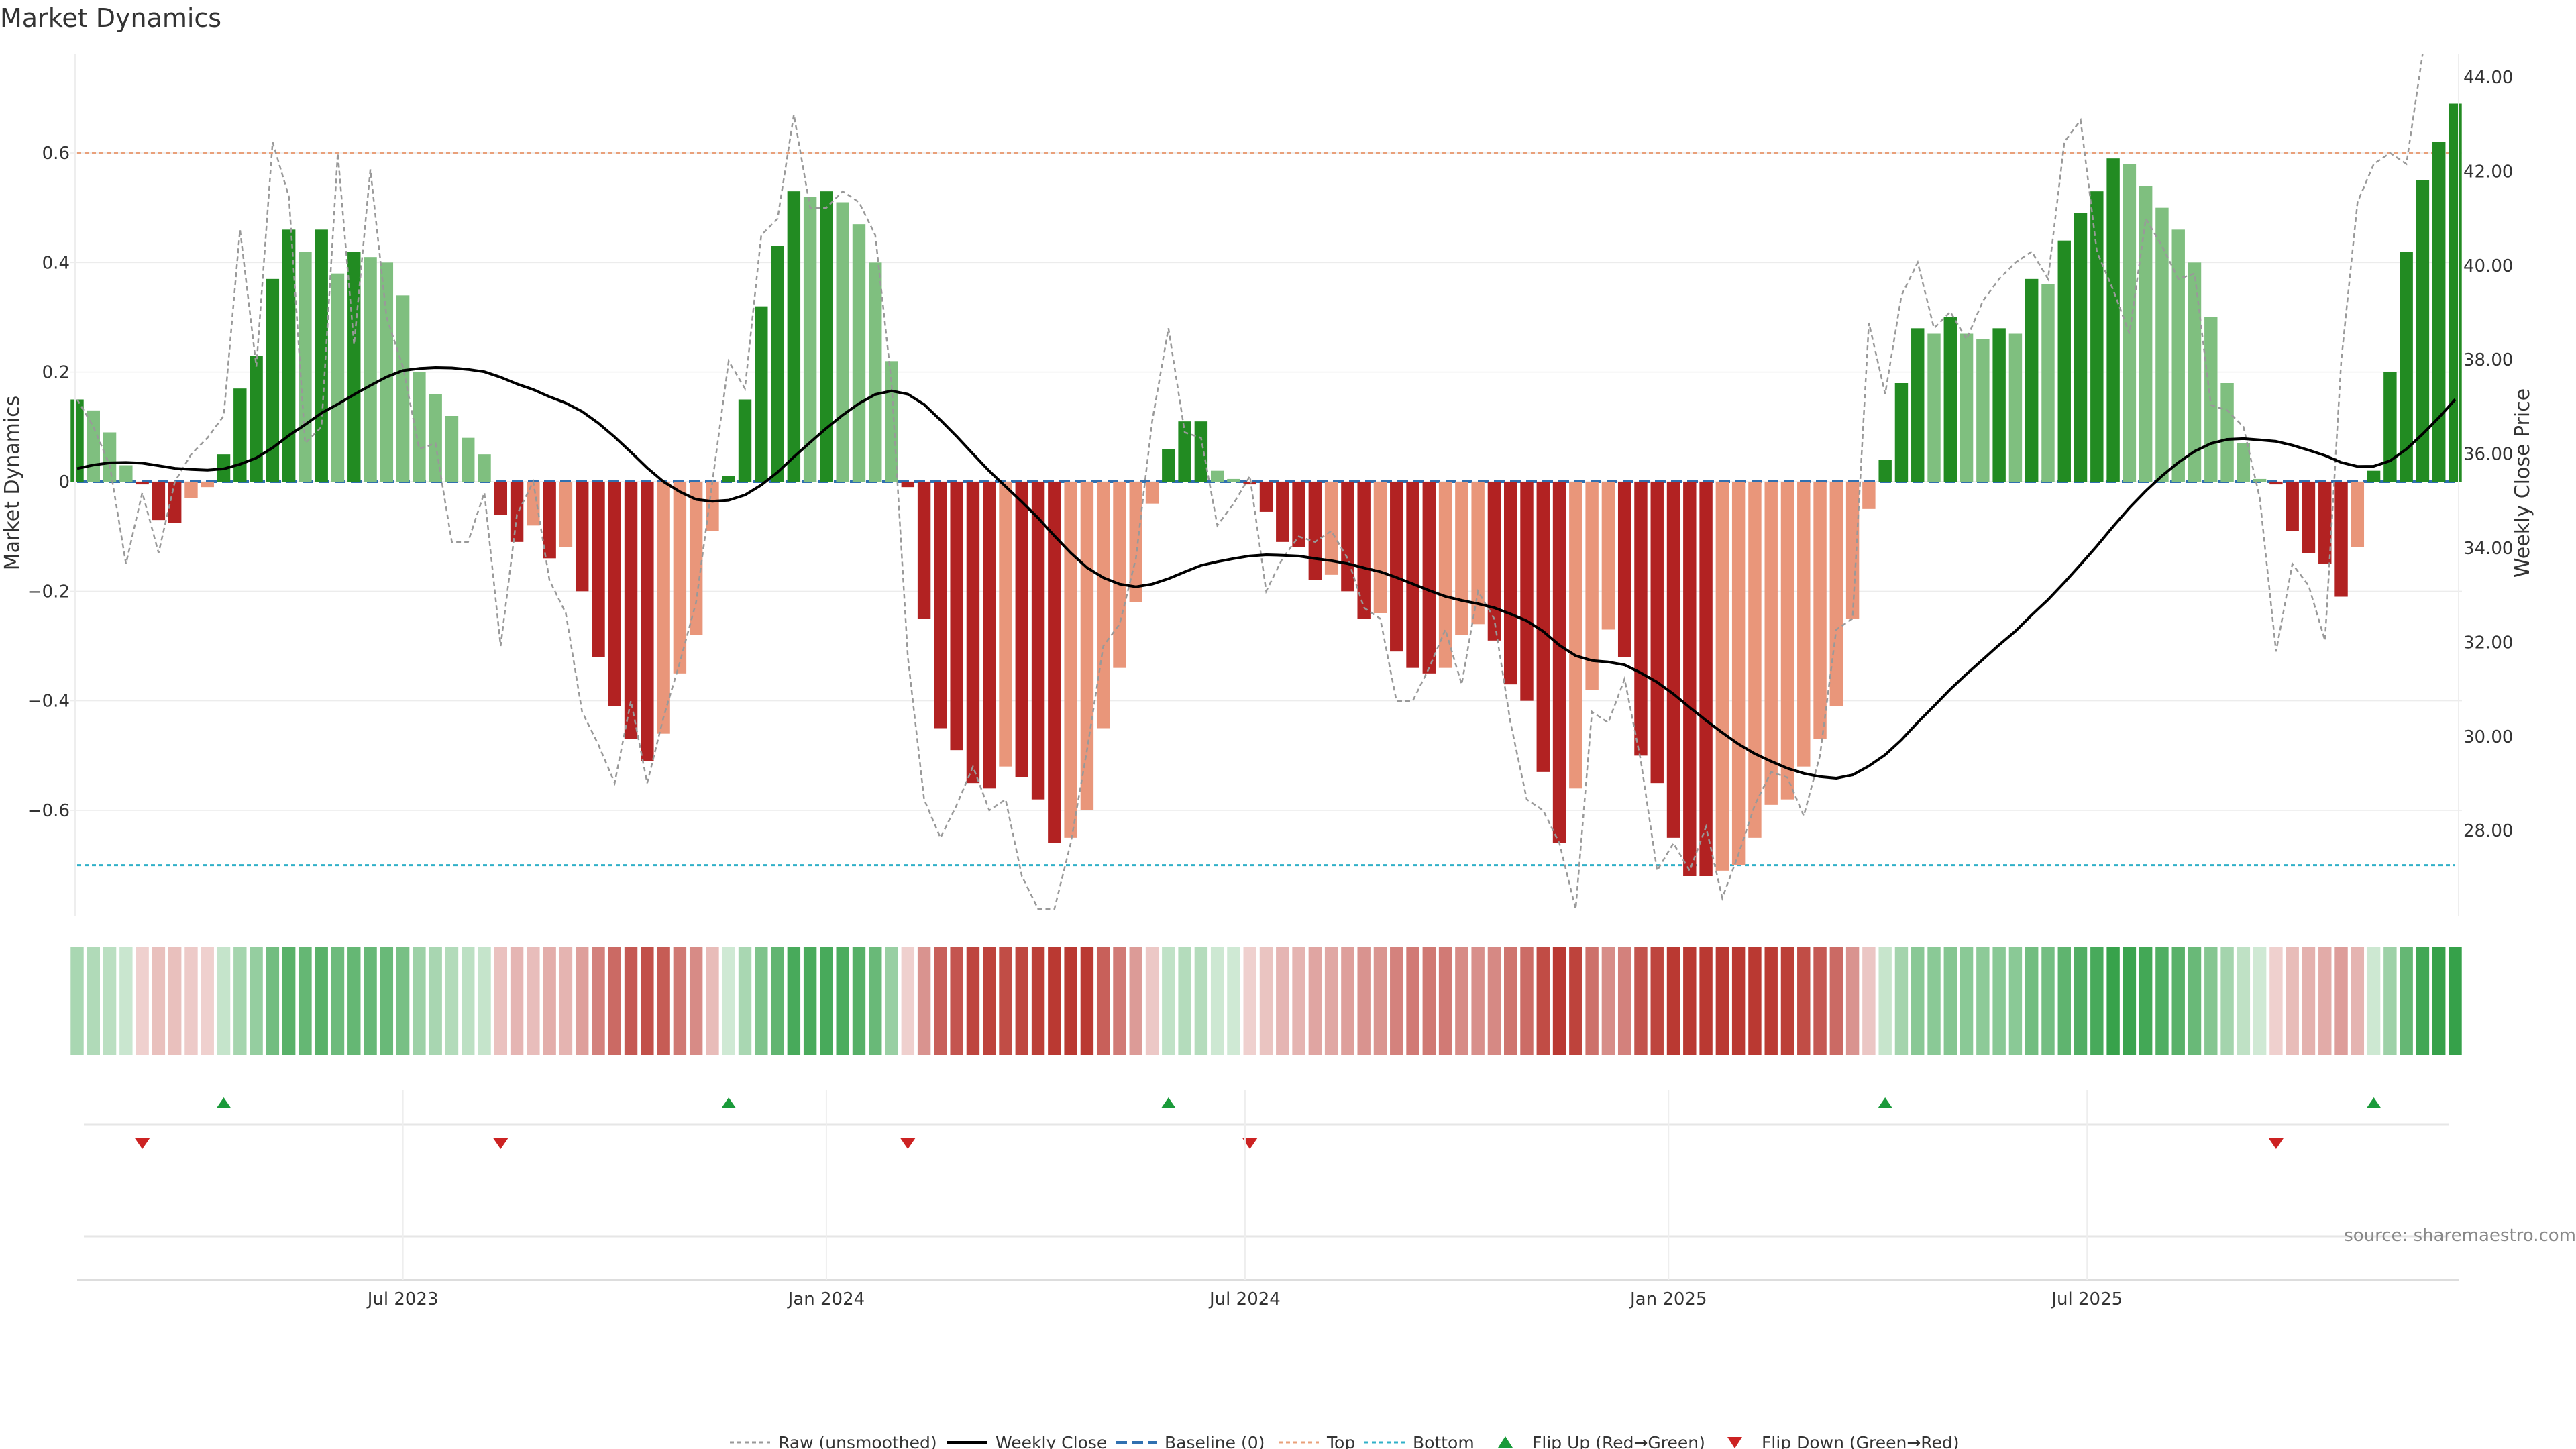  Describe the element at coordinates (1266, 1166) in the screenshot. I see `flip-markers` at that location.